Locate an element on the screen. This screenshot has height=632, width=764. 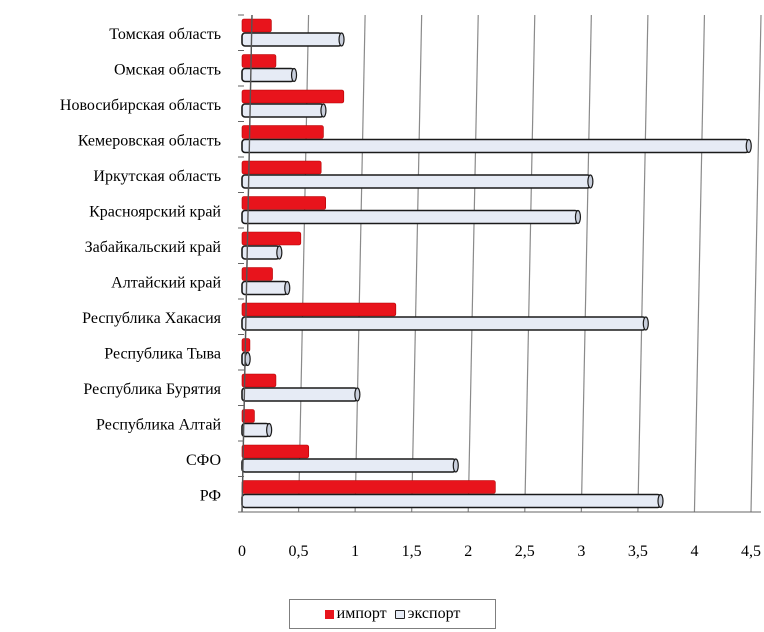
legend-swatch-import is located at coordinates (329, 614).